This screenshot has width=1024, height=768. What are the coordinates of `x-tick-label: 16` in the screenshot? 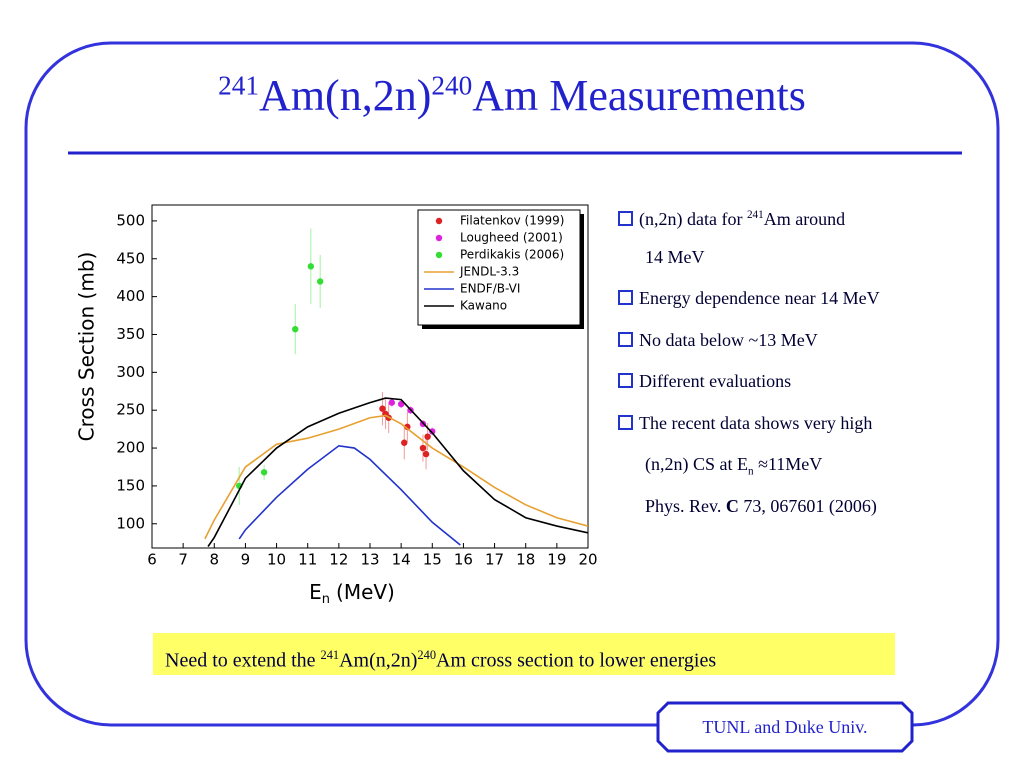 It's located at (463, 560).